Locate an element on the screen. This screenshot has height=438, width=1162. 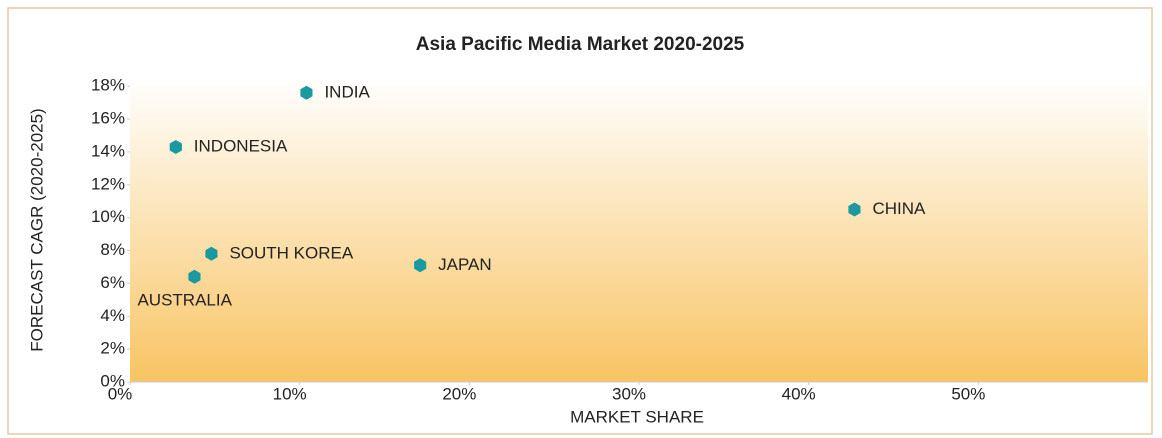
point-label: INDONESIA is located at coordinates (241, 146).